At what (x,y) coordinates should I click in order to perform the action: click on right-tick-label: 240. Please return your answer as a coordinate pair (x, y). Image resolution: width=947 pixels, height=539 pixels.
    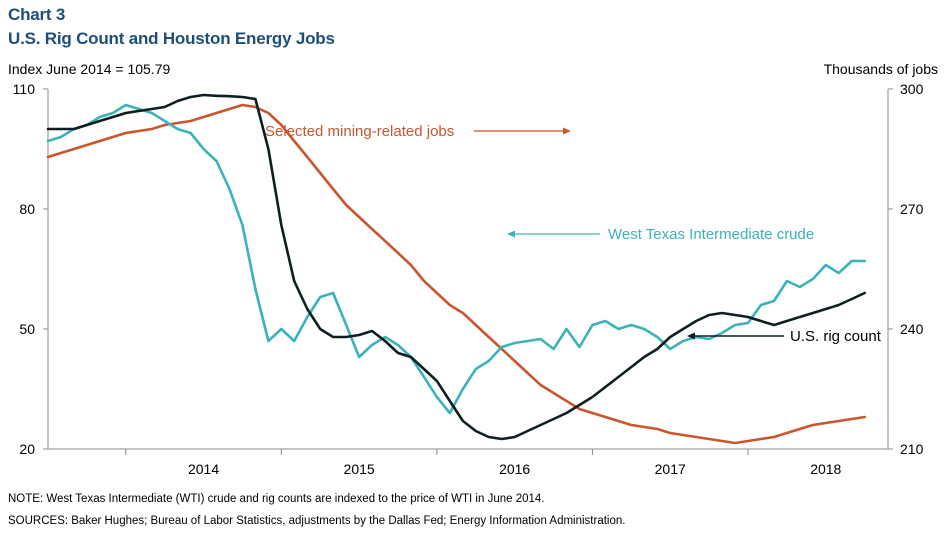
    Looking at the image, I should click on (912, 329).